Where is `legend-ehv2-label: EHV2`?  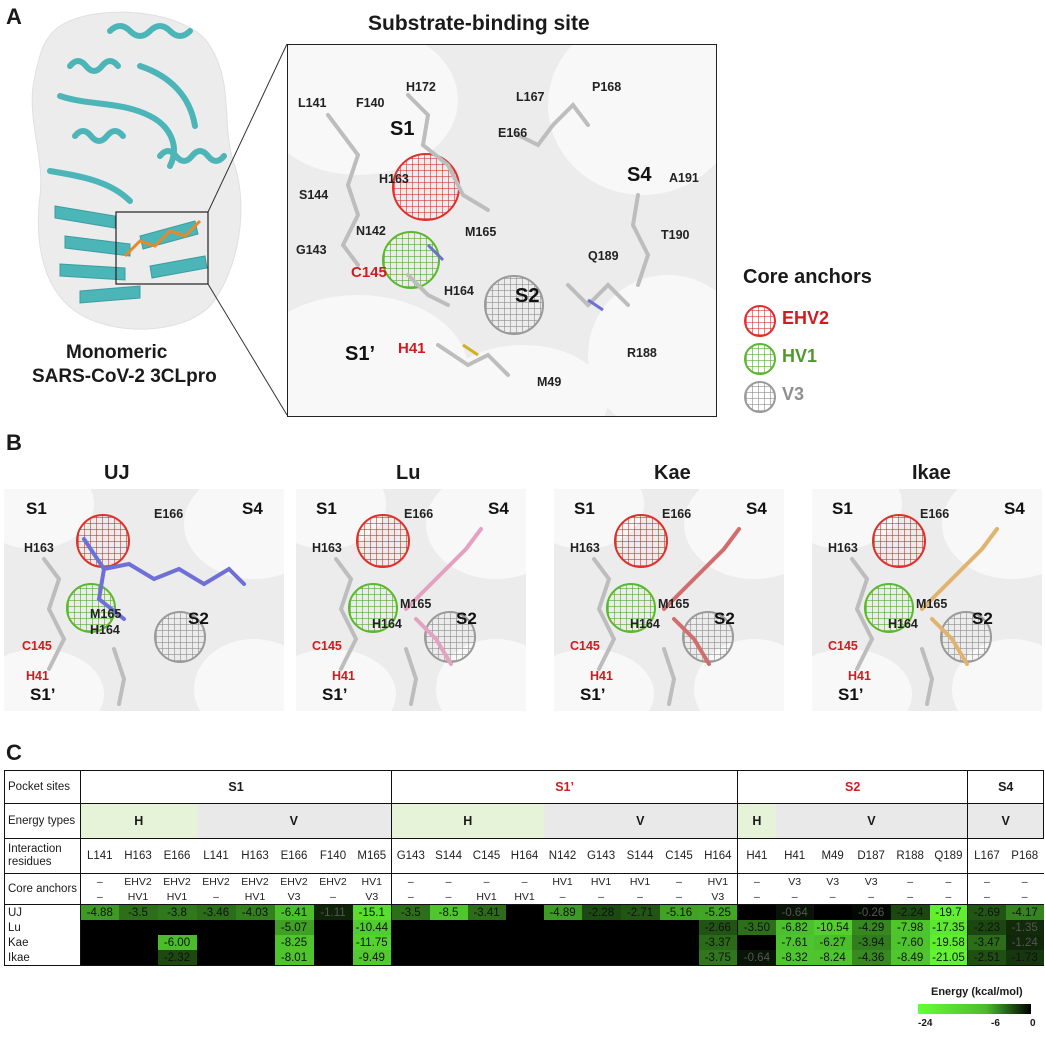 legend-ehv2-label: EHV2 is located at coordinates (806, 318).